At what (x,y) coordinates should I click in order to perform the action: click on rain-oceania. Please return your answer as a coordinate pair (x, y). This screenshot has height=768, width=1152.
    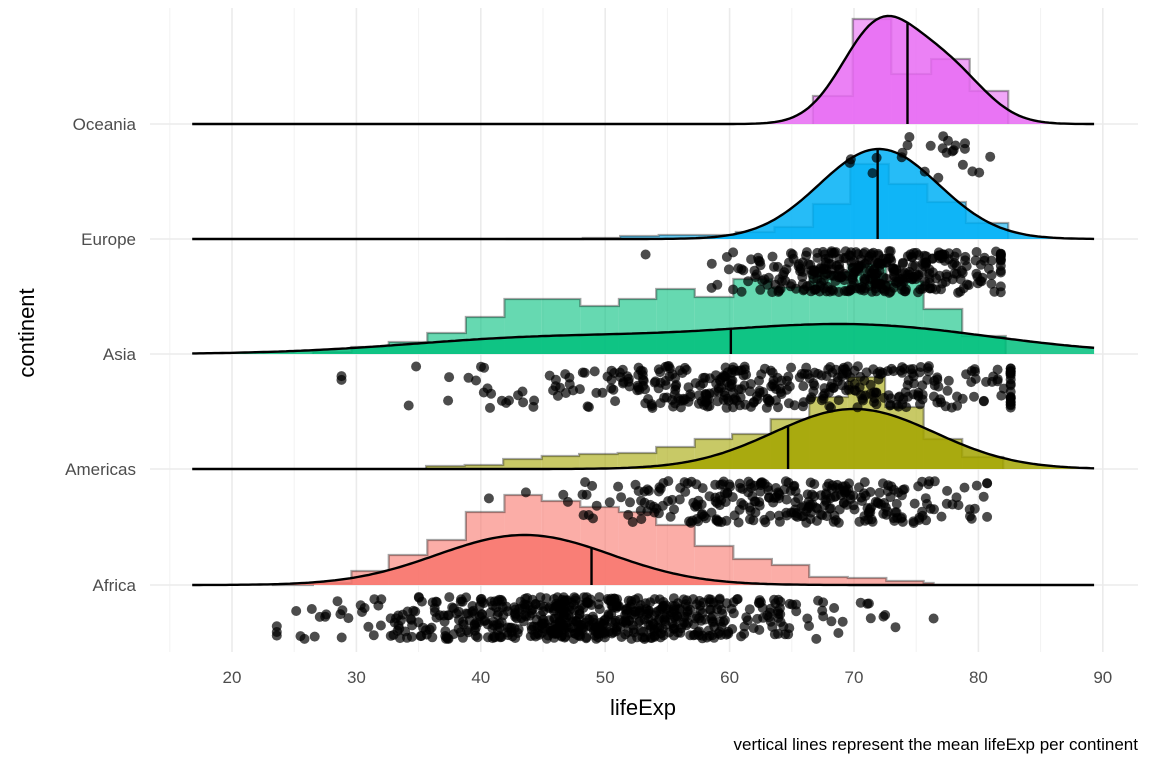
    Looking at the image, I should click on (920, 157).